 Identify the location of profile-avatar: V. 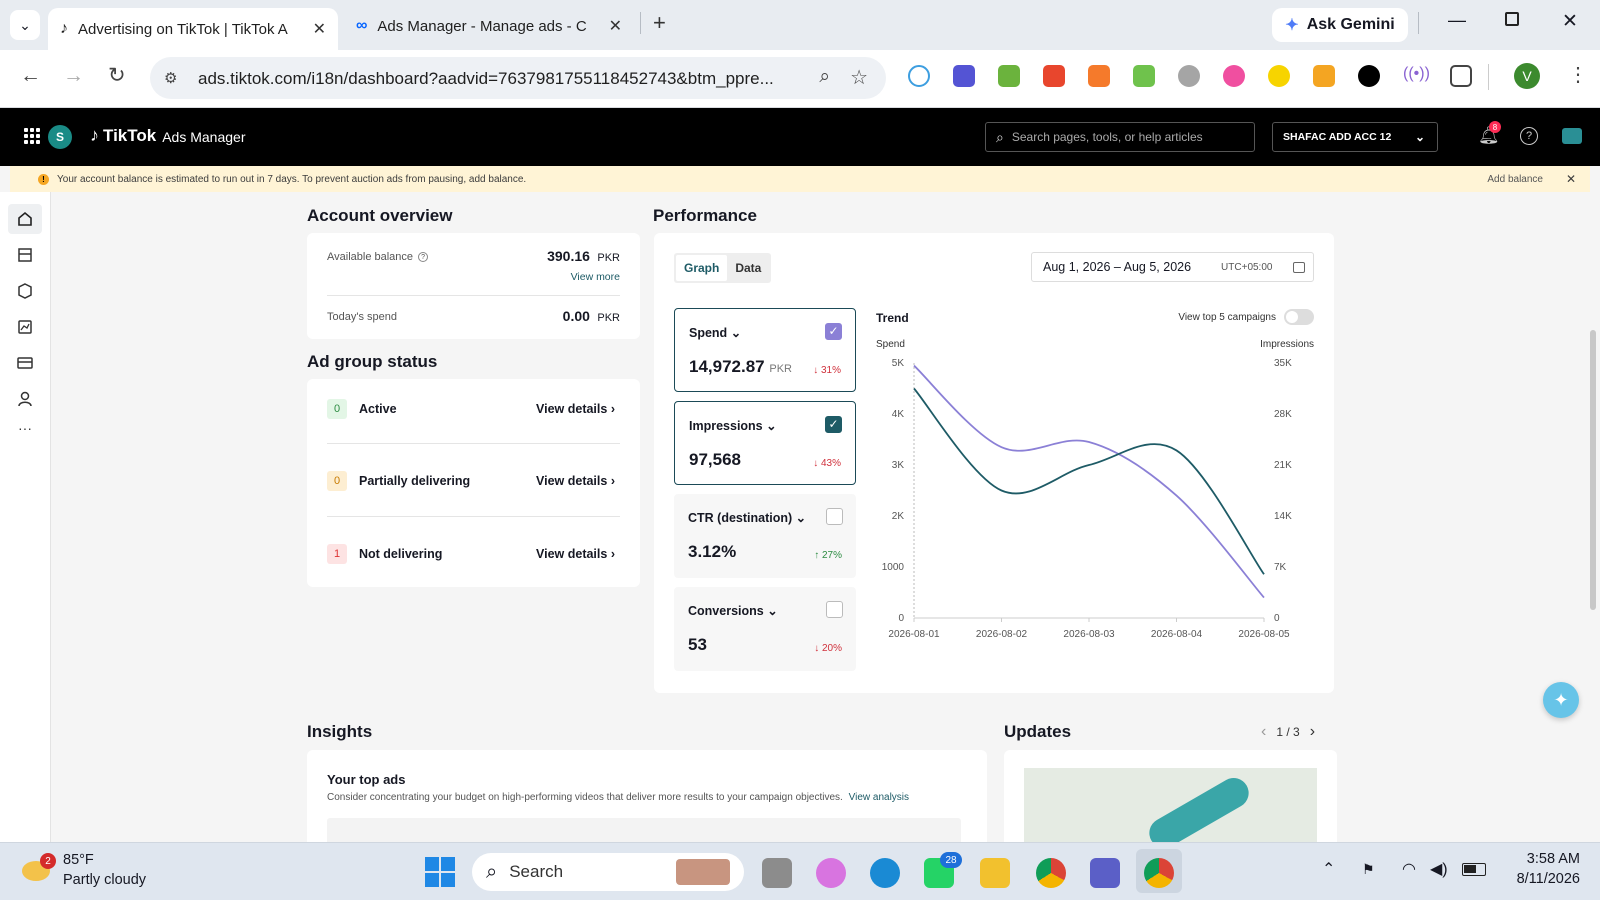
(1527, 76).